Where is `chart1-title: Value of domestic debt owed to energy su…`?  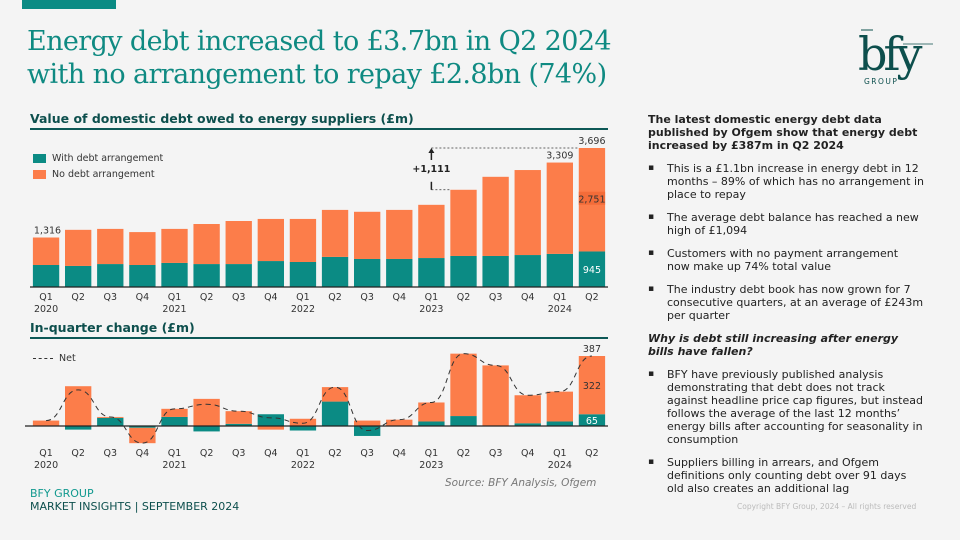 chart1-title: Value of domestic debt owed to energy su… is located at coordinates (319, 120).